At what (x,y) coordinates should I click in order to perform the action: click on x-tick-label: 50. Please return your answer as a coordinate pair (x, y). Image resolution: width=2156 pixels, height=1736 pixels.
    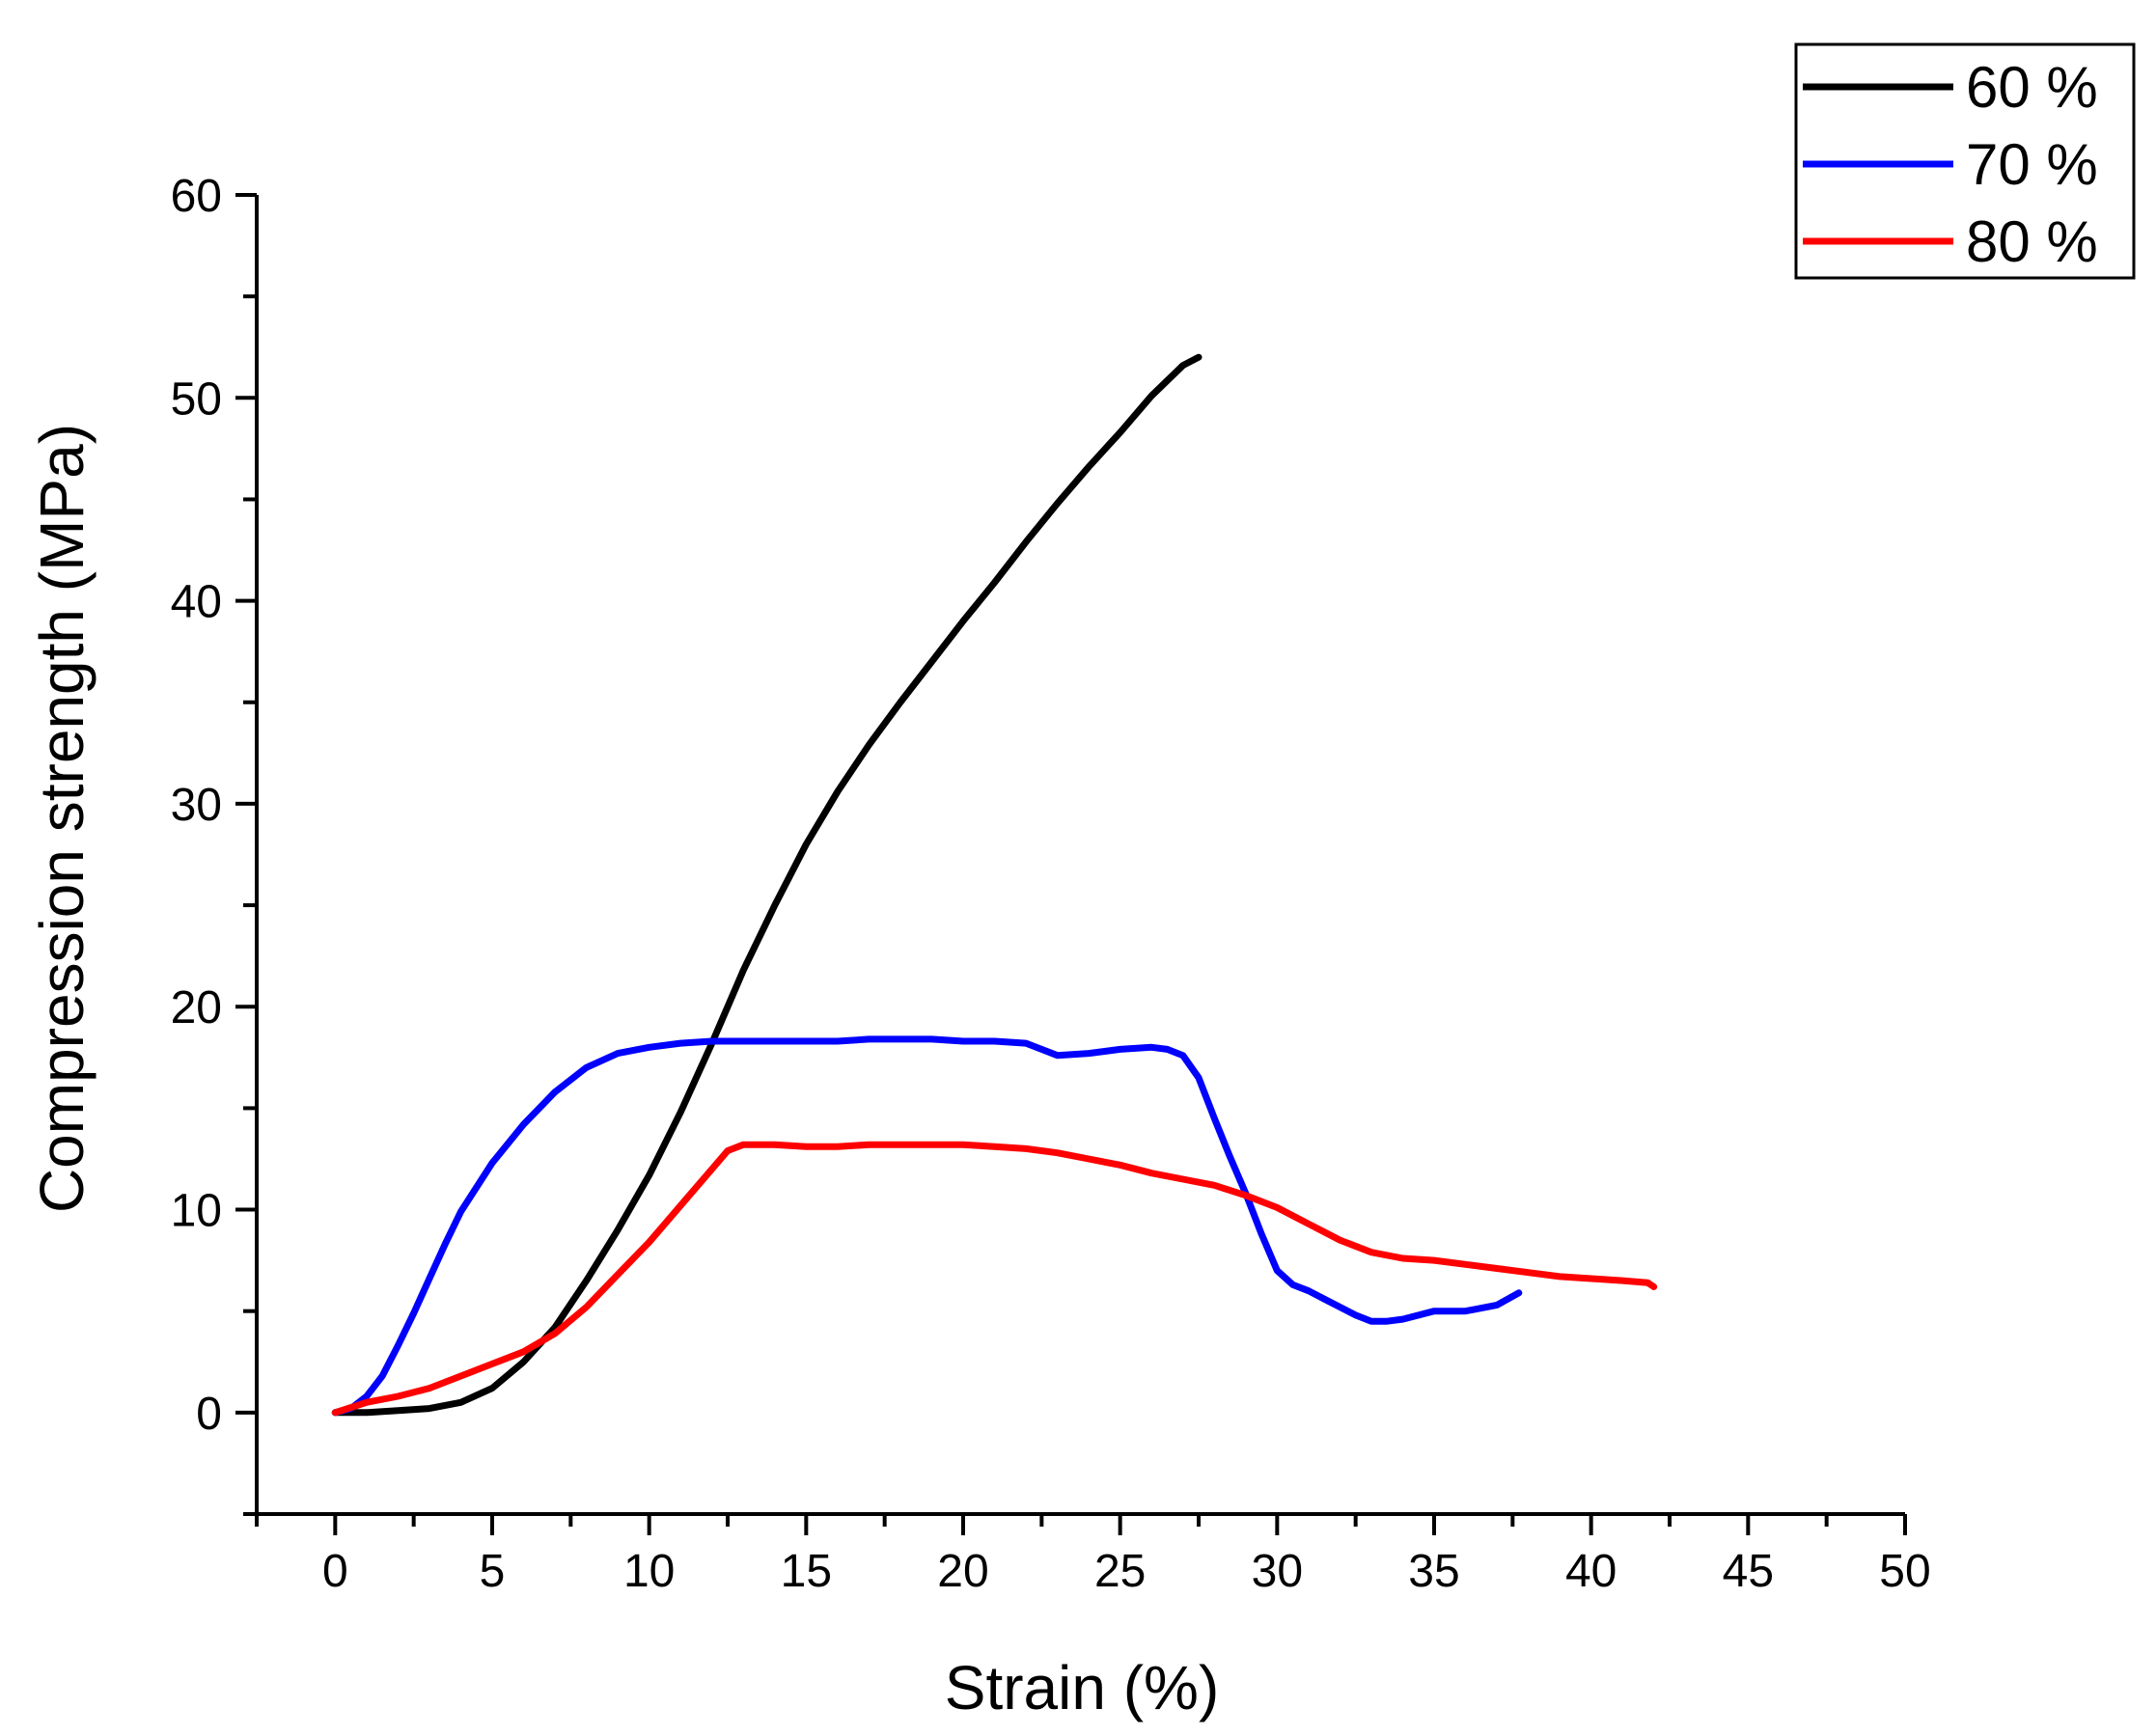
    Looking at the image, I should click on (1904, 1571).